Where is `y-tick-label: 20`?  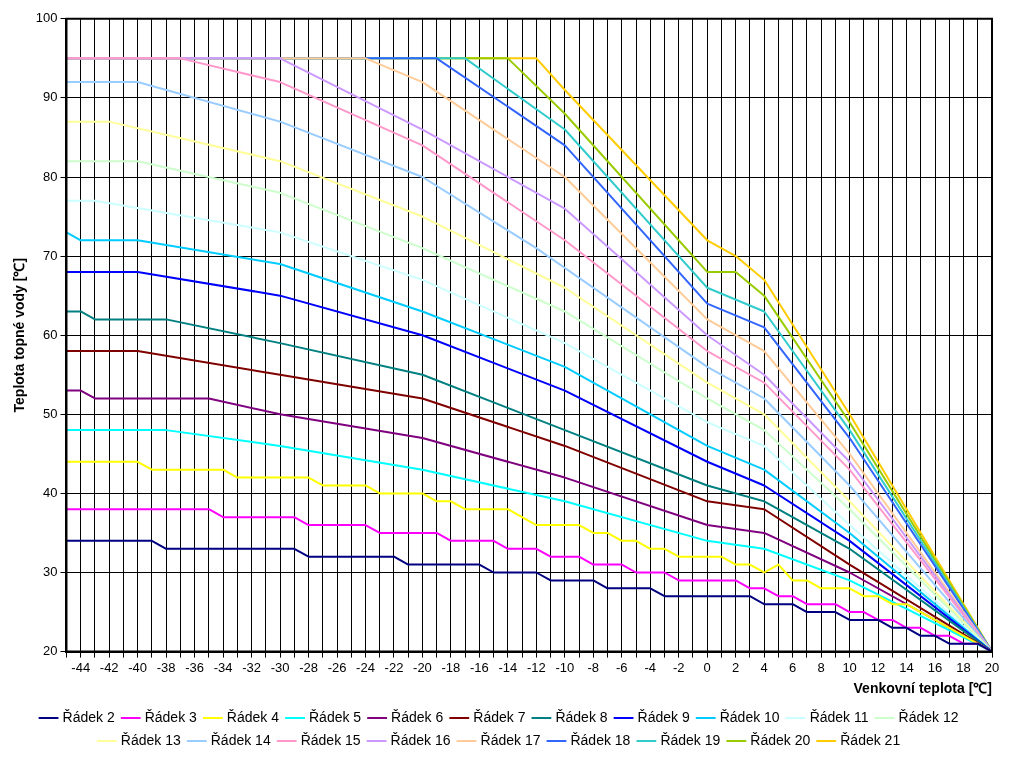 y-tick-label: 20 is located at coordinates (50, 651).